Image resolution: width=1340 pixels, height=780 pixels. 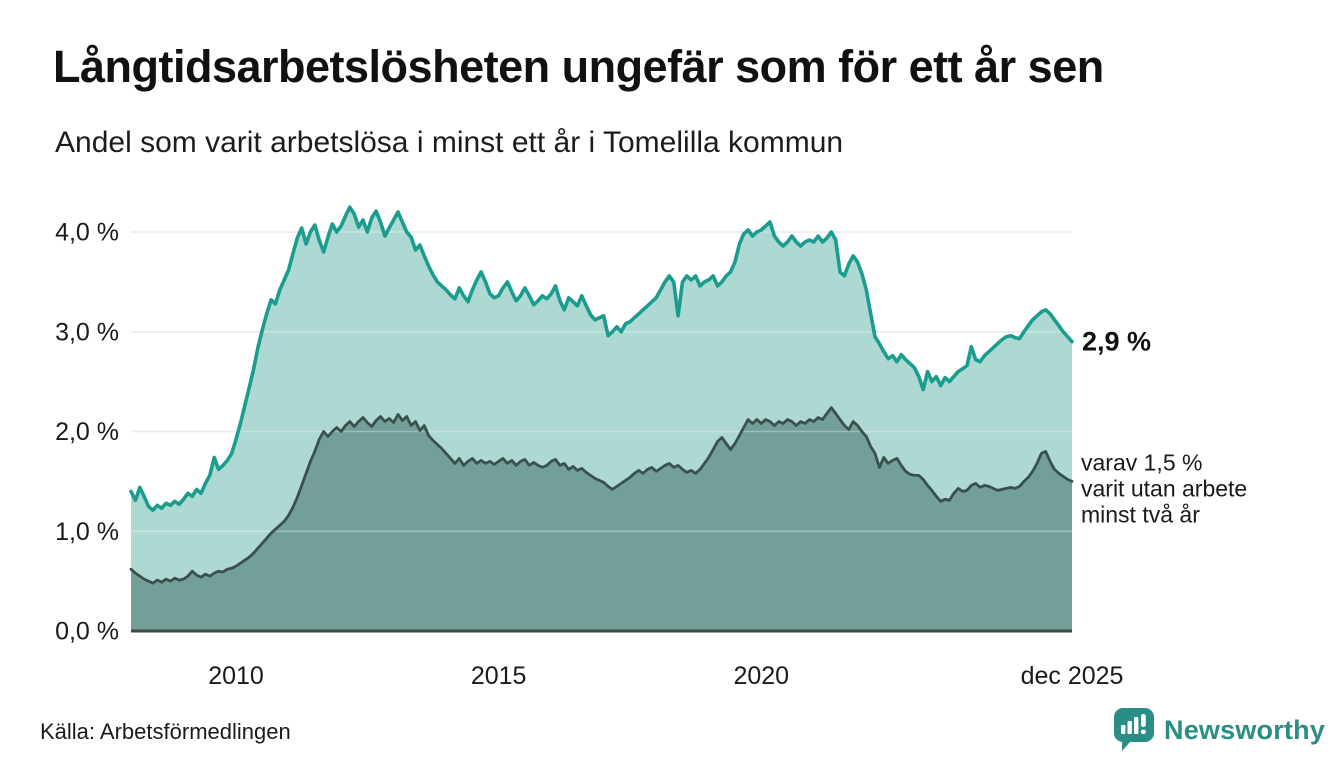 What do you see at coordinates (1164, 488) in the screenshot?
I see `end-sub-label-line-2: varit utan arbete` at bounding box center [1164, 488].